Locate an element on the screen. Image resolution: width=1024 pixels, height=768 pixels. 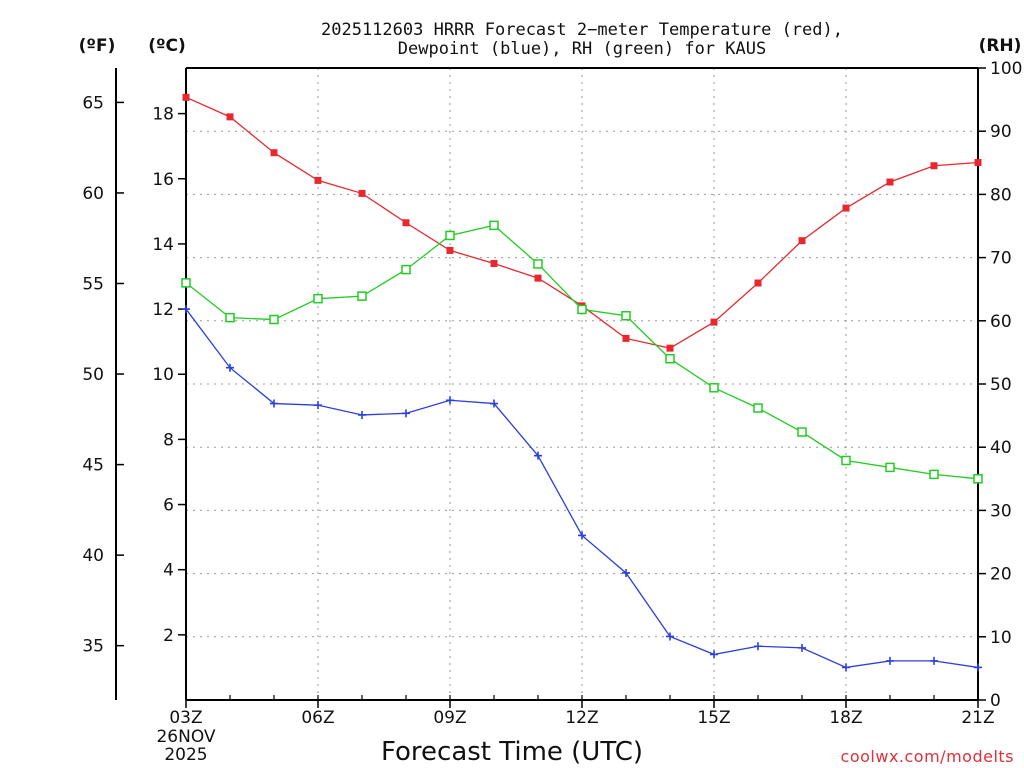
rh-tick-label: 70 is located at coordinates (1001, 259).